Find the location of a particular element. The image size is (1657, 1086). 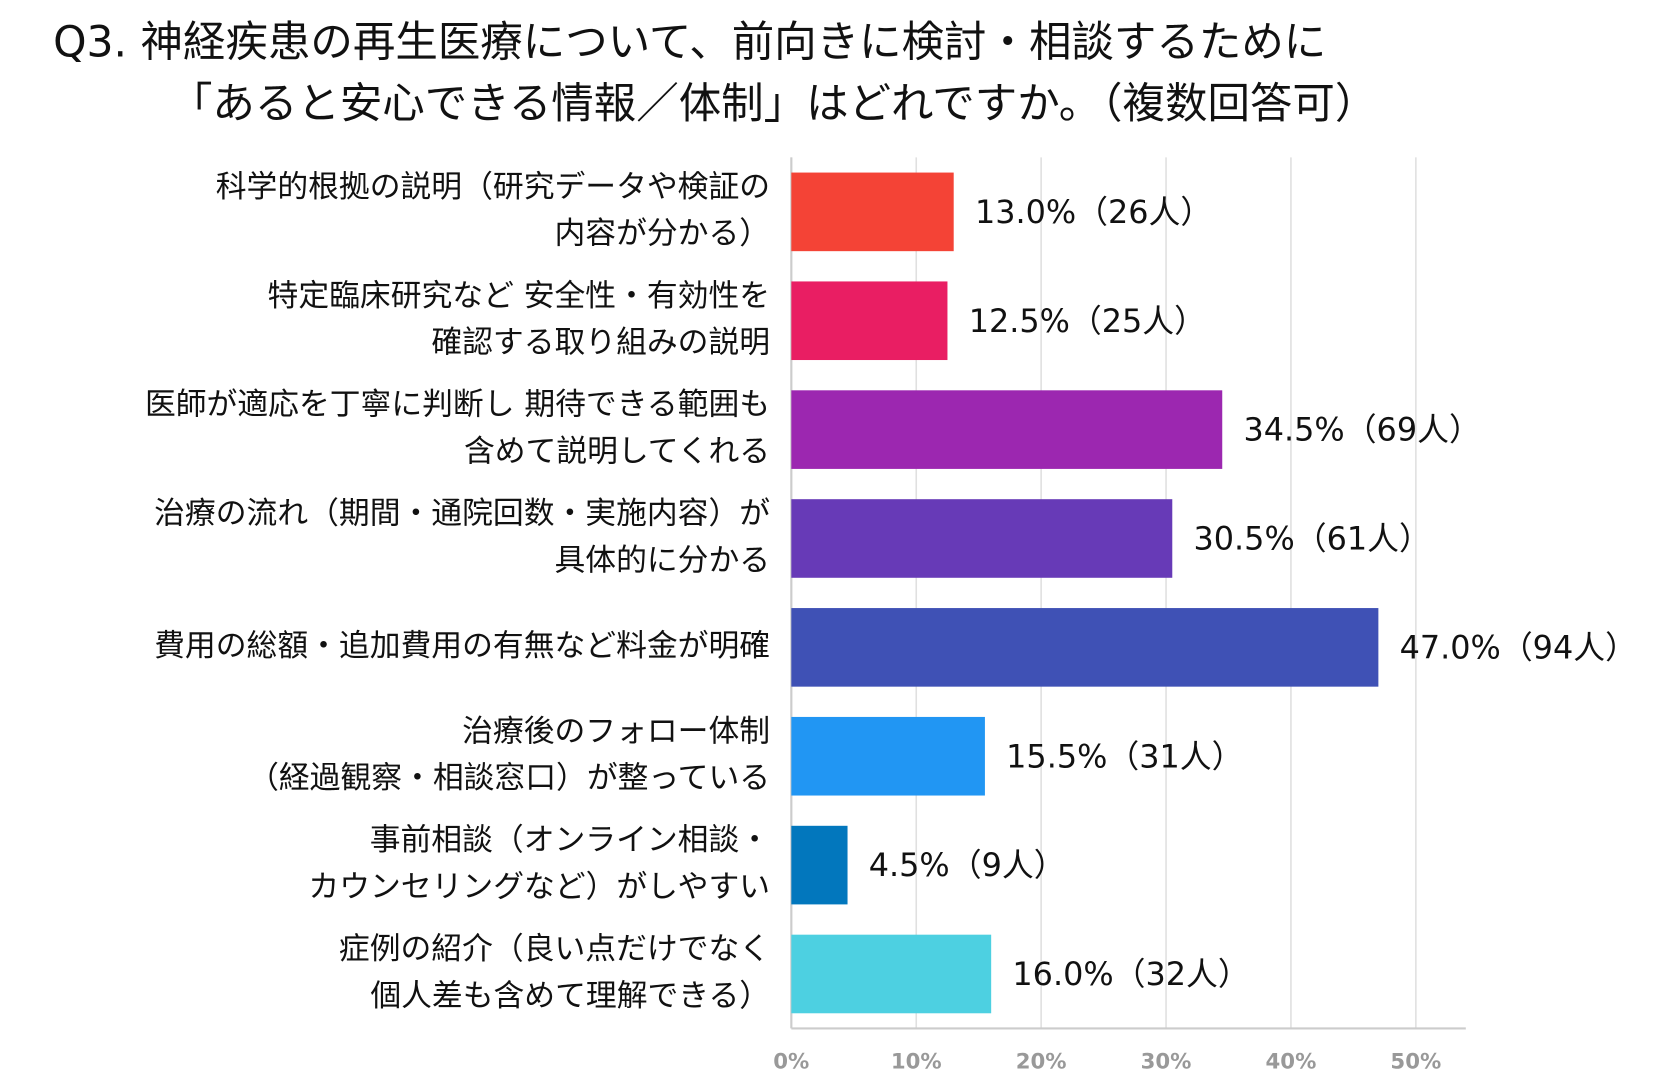

y-tick-label: 治療後のフォロー体制 is located at coordinates (616, 731).